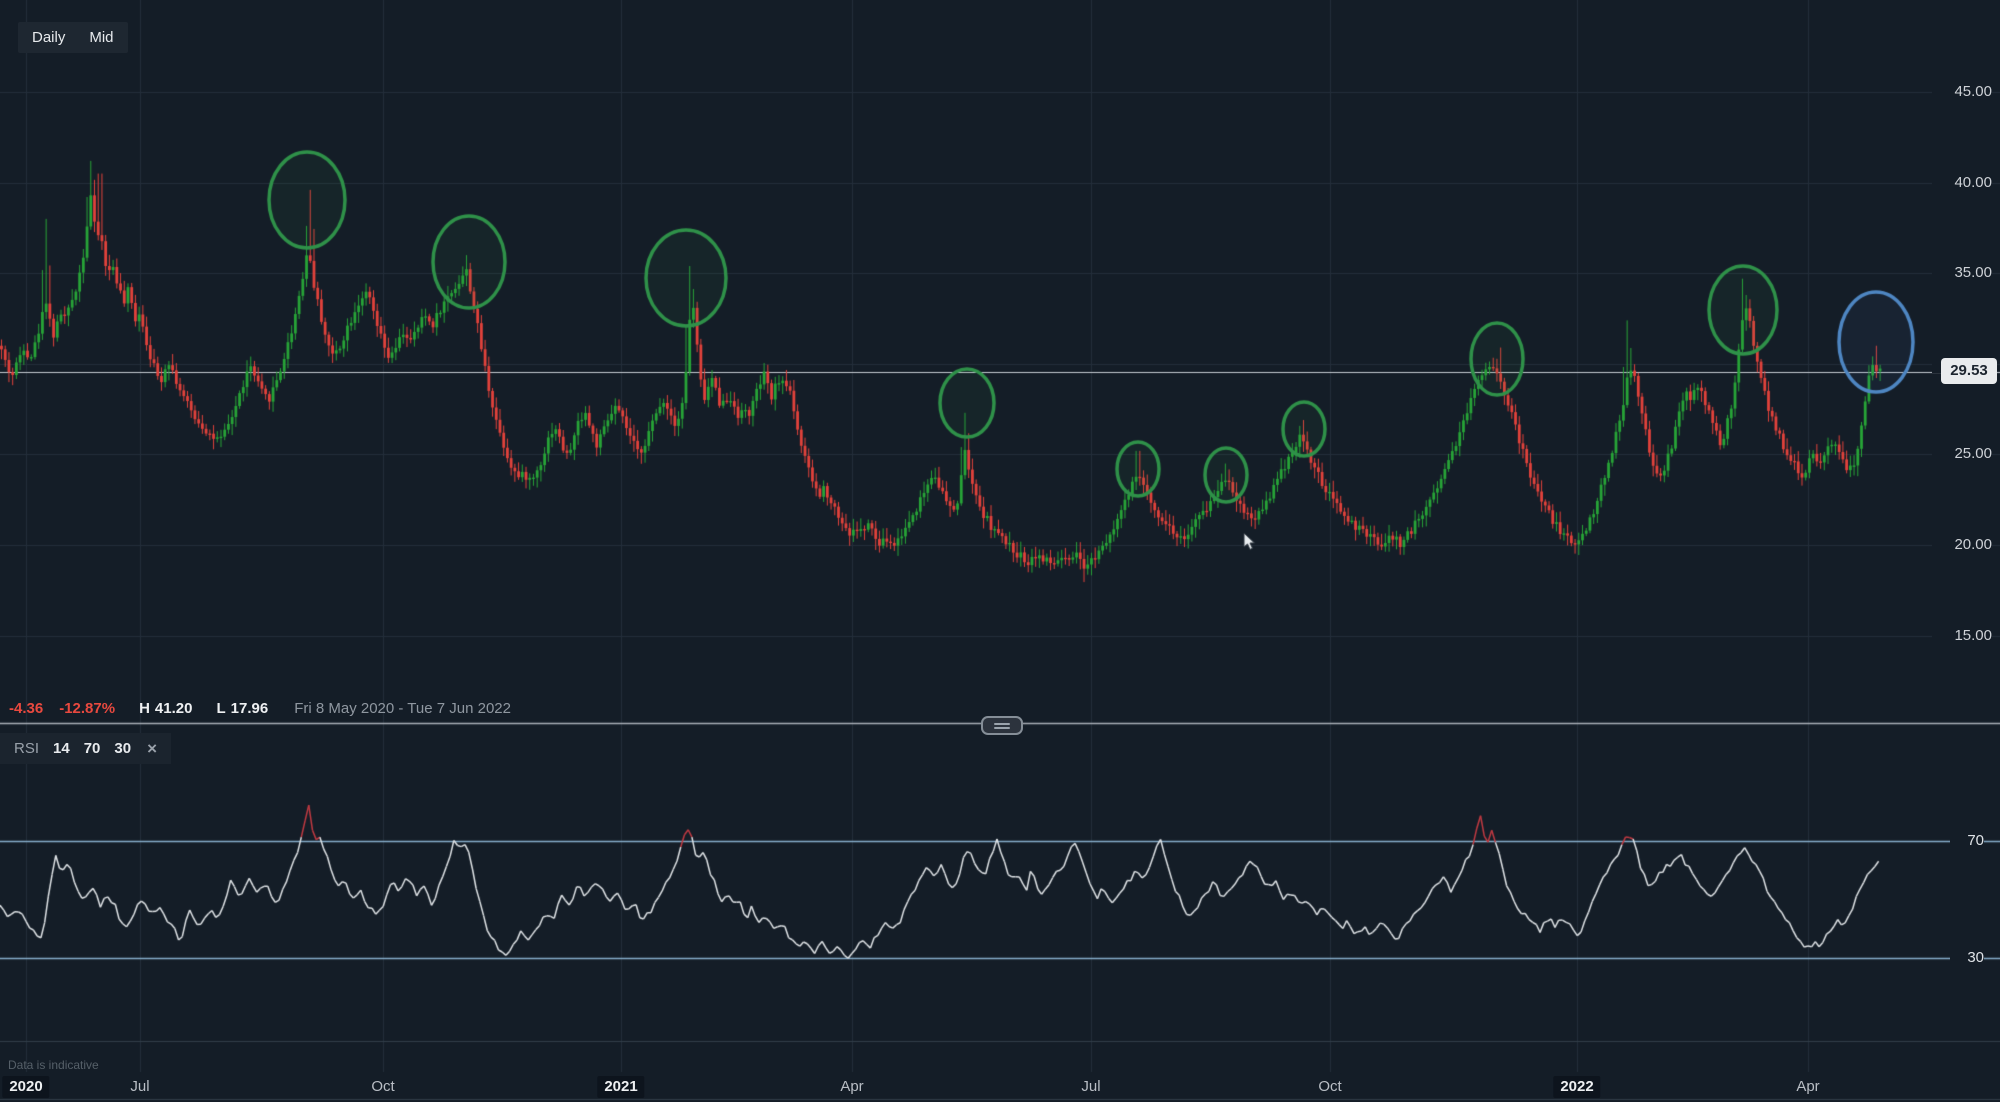  Describe the element at coordinates (1962, 92) in the screenshot. I see `price-tick-label: 45.00` at that location.